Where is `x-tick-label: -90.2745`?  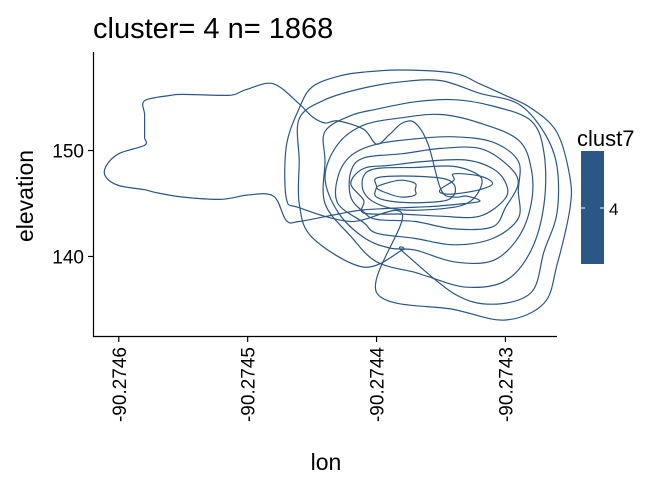
x-tick-label: -90.2745 is located at coordinates (249, 384).